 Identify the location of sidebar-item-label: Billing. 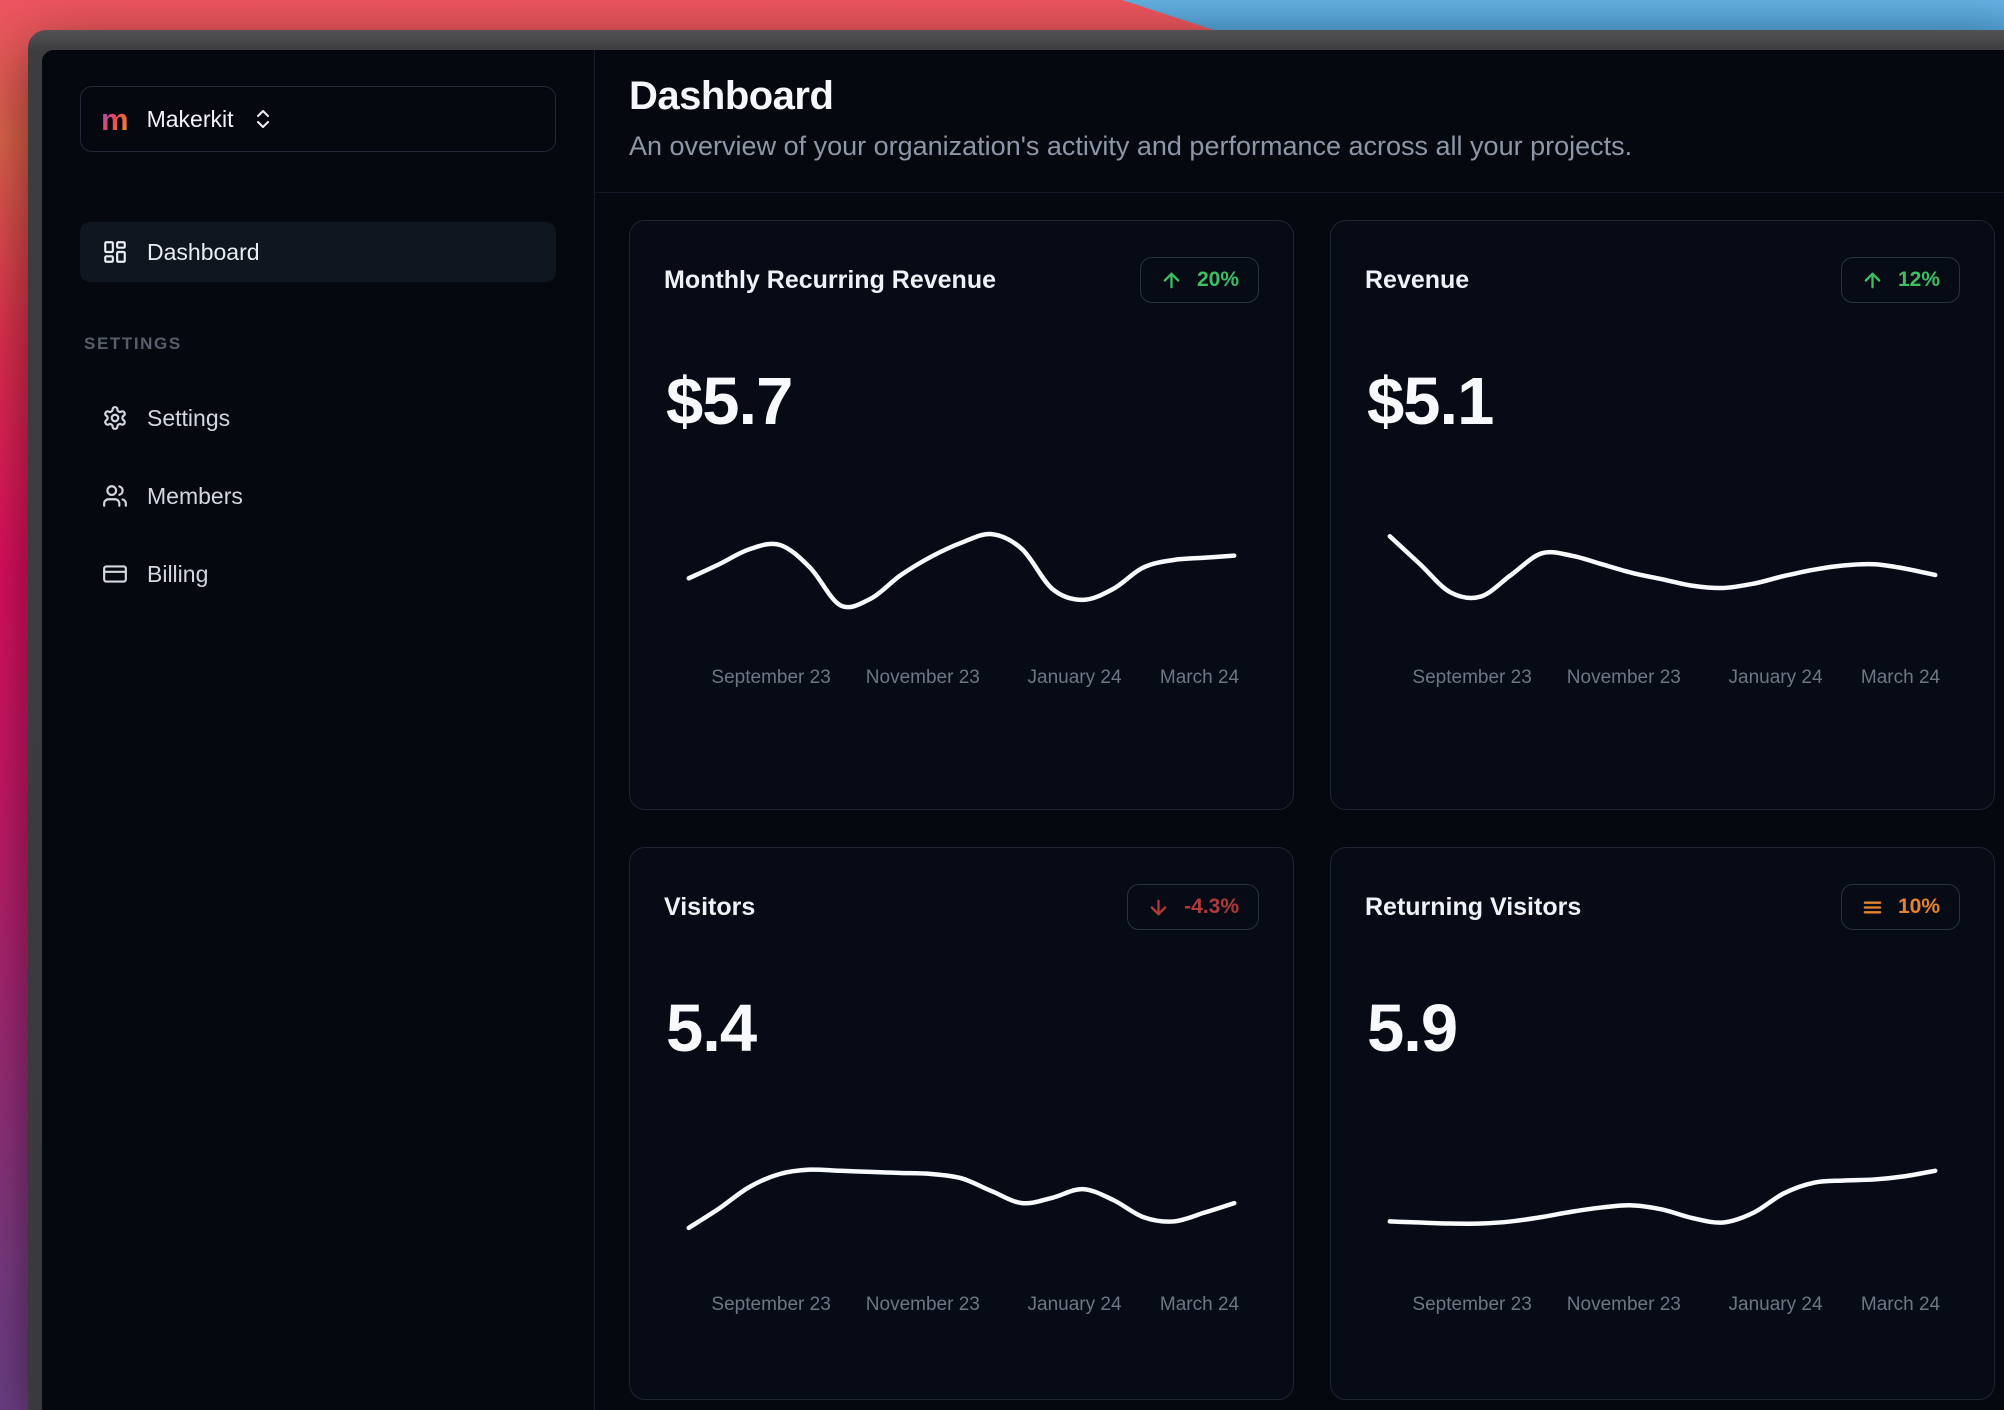
(178, 573).